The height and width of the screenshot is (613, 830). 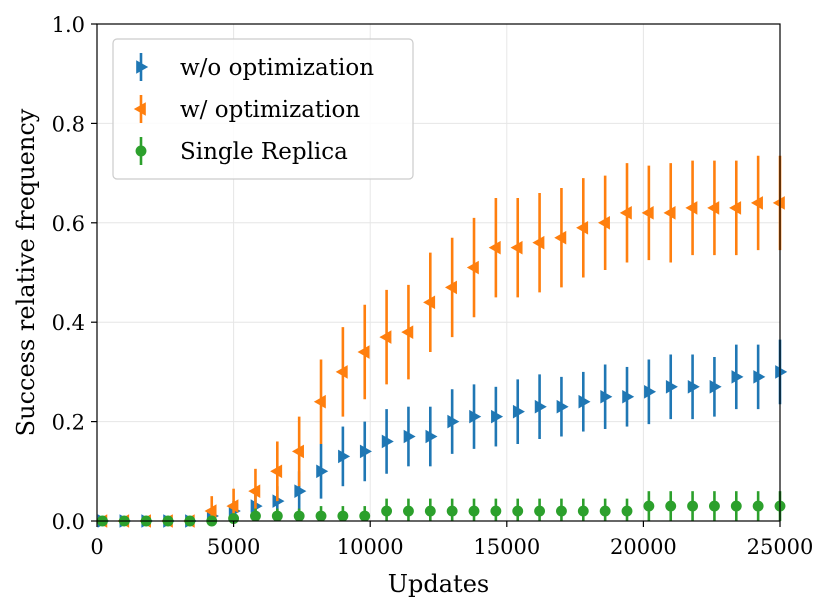 What do you see at coordinates (370, 547) in the screenshot?
I see `x-tick-label: 10000` at bounding box center [370, 547].